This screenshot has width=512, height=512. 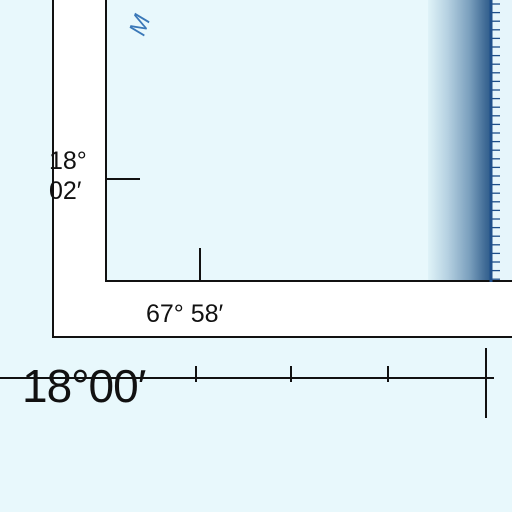 I want to click on map-collar-left, so click(x=79, y=169).